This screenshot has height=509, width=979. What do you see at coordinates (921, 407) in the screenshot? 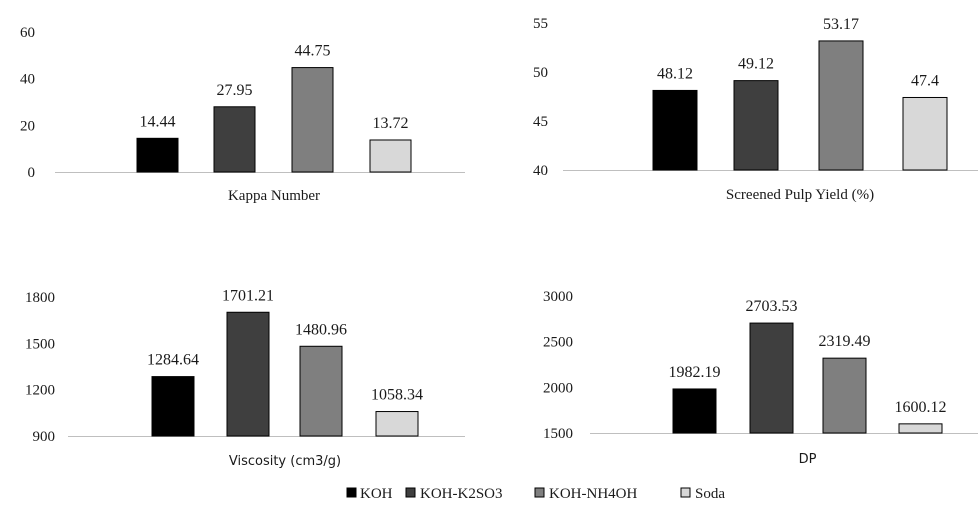
I see `data-label: 1600.12` at bounding box center [921, 407].